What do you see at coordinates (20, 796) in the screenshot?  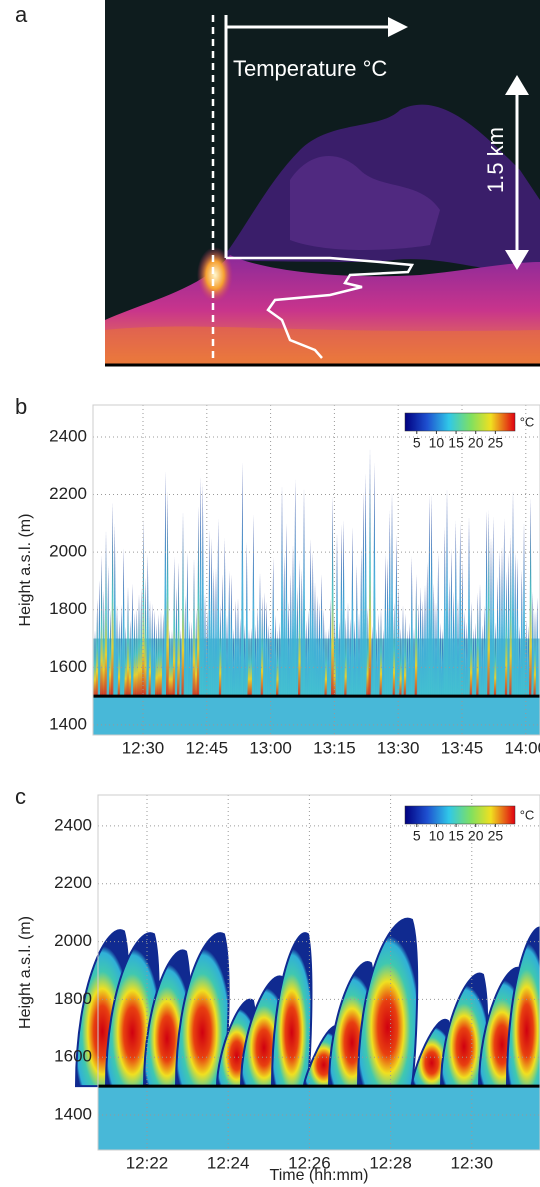 I see `panel-label: c` at bounding box center [20, 796].